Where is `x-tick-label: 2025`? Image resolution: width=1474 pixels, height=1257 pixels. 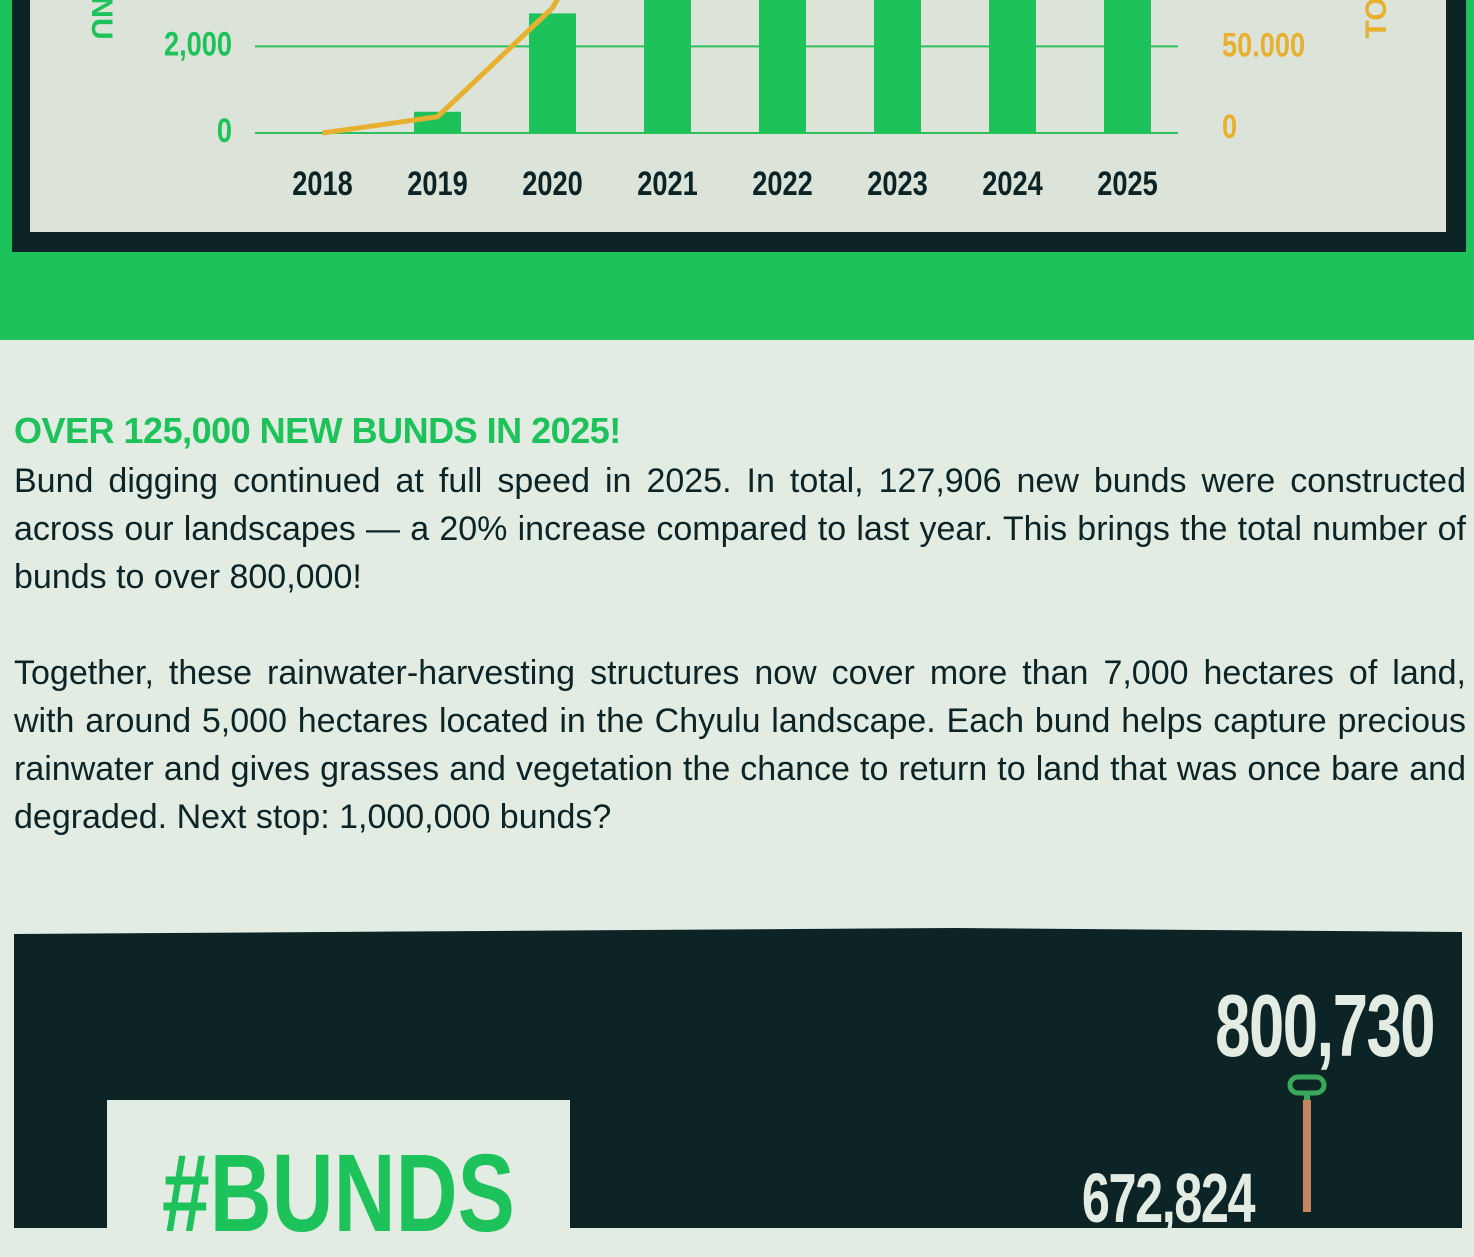 x-tick-label: 2025 is located at coordinates (1127, 183).